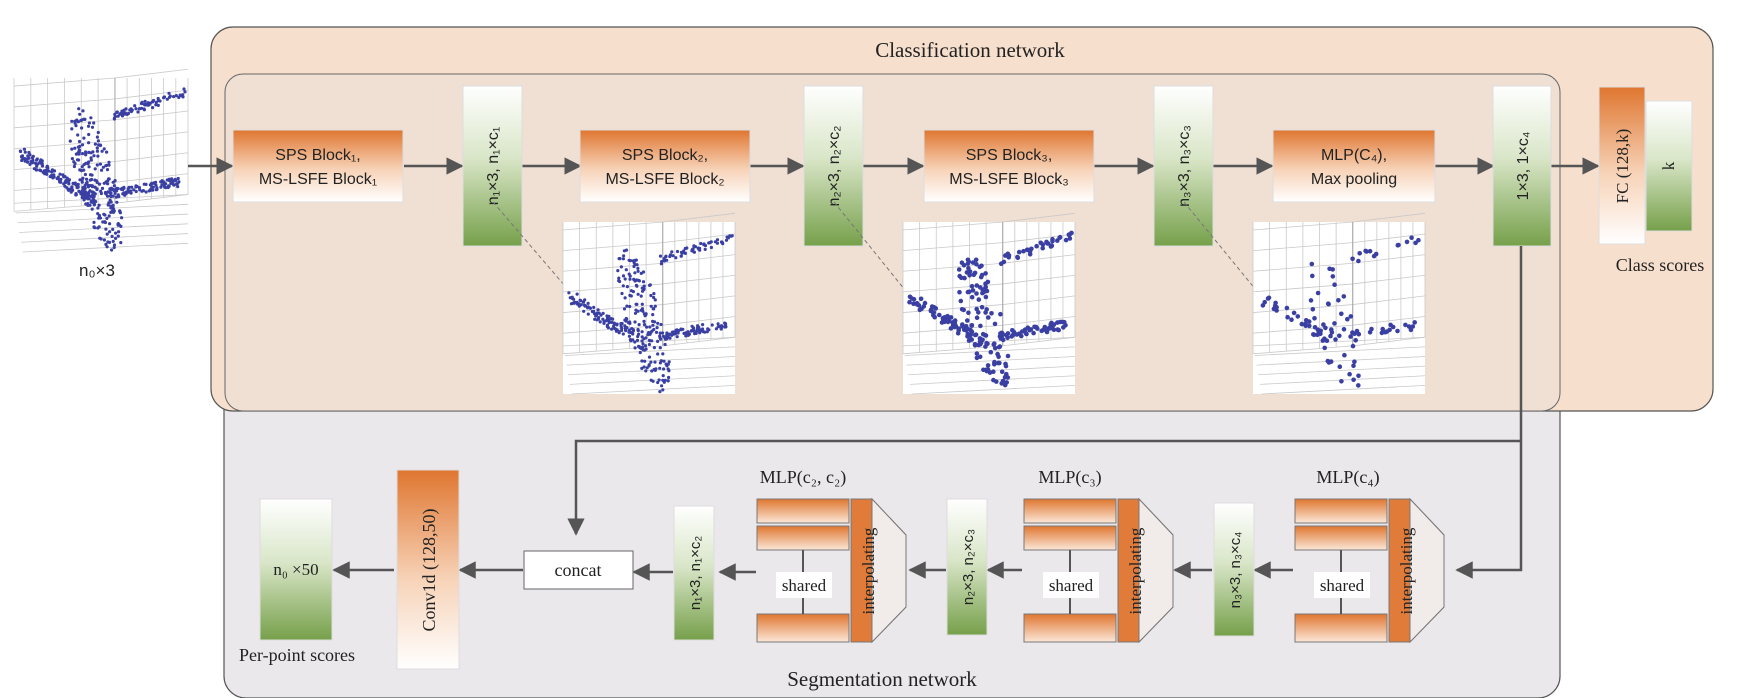 The width and height of the screenshot is (1743, 698). What do you see at coordinates (970, 50) in the screenshot?
I see `classification-title: Classification network` at bounding box center [970, 50].